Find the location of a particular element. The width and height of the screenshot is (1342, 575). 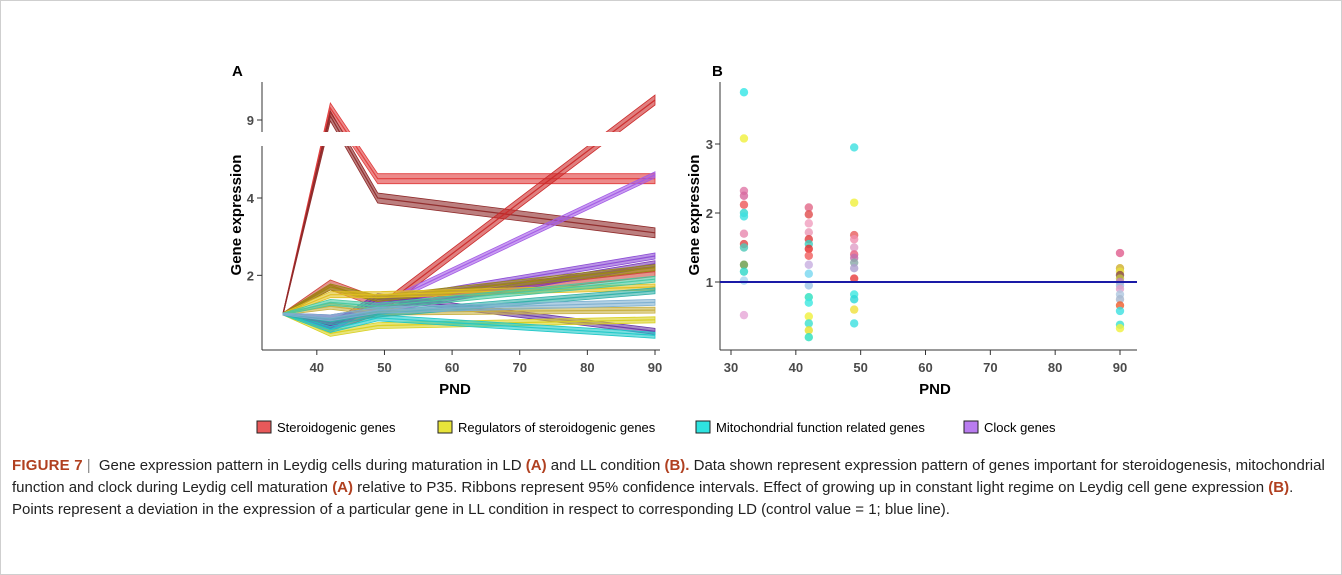

y-tick-label: 1 is located at coordinates (709, 282).